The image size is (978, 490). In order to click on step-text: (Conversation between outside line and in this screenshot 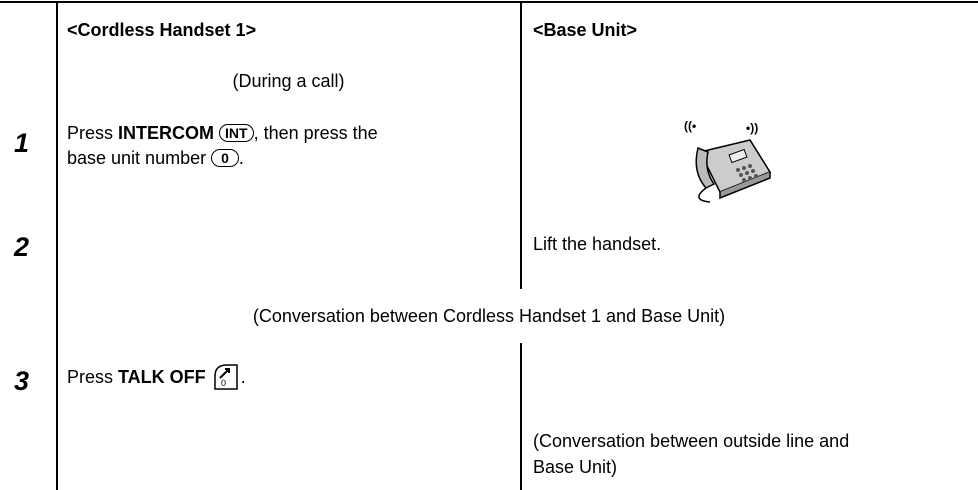, I will do `click(691, 441)`.